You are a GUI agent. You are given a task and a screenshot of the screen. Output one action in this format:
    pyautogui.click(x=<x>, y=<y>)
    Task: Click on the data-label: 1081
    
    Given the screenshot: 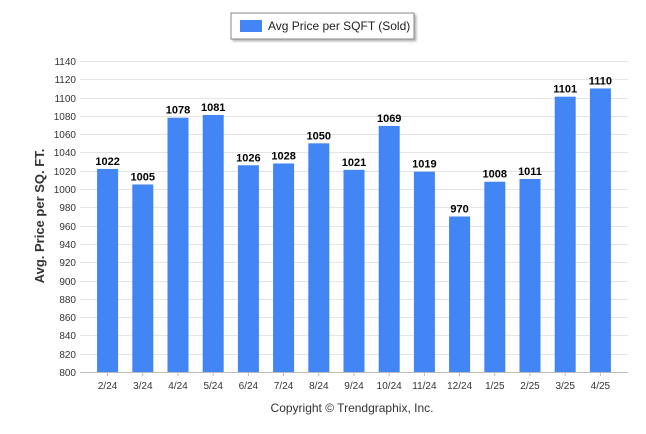 What is the action you would take?
    pyautogui.click(x=213, y=108)
    